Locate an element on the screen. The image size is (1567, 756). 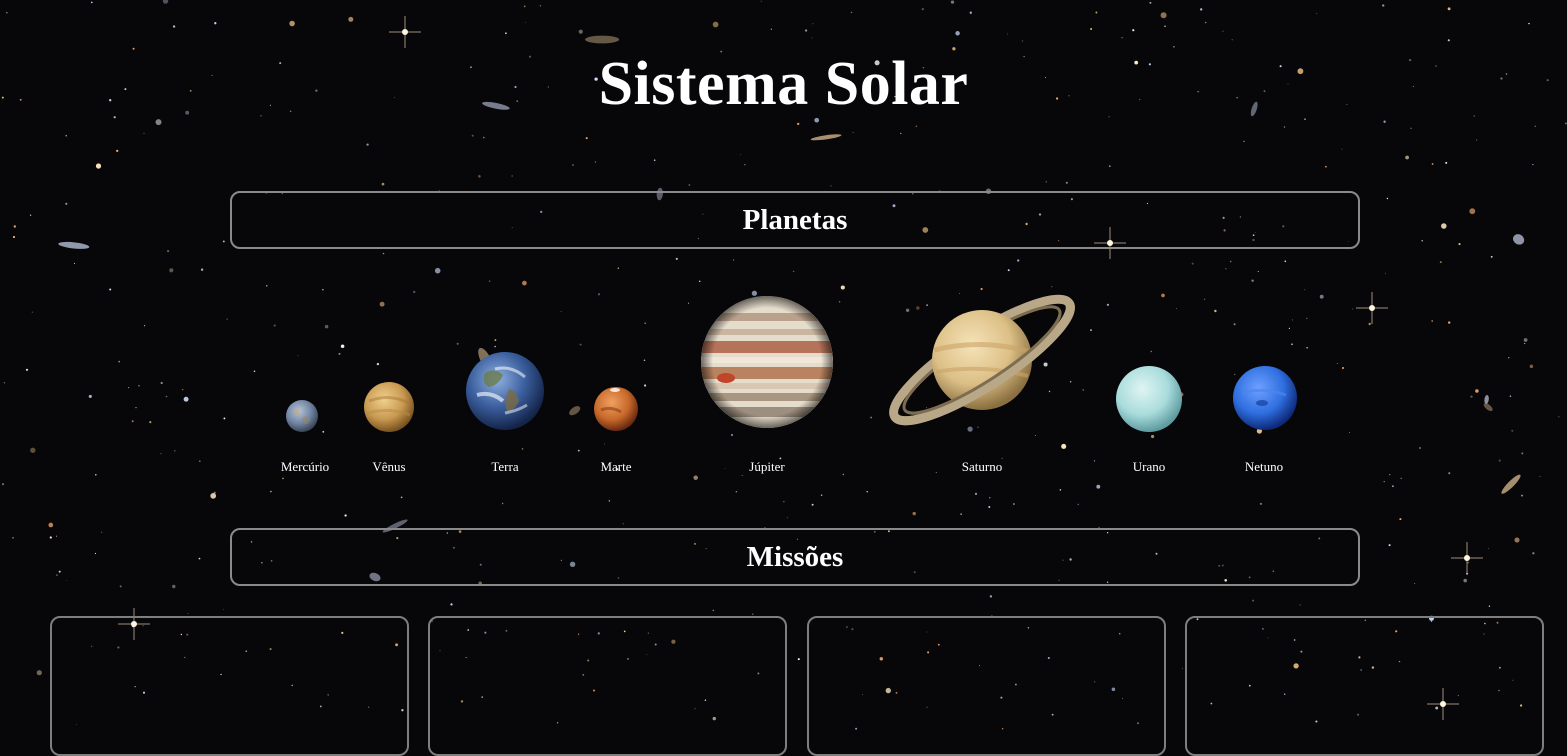
planet-label-uranus: Urano is located at coordinates (1149, 466).